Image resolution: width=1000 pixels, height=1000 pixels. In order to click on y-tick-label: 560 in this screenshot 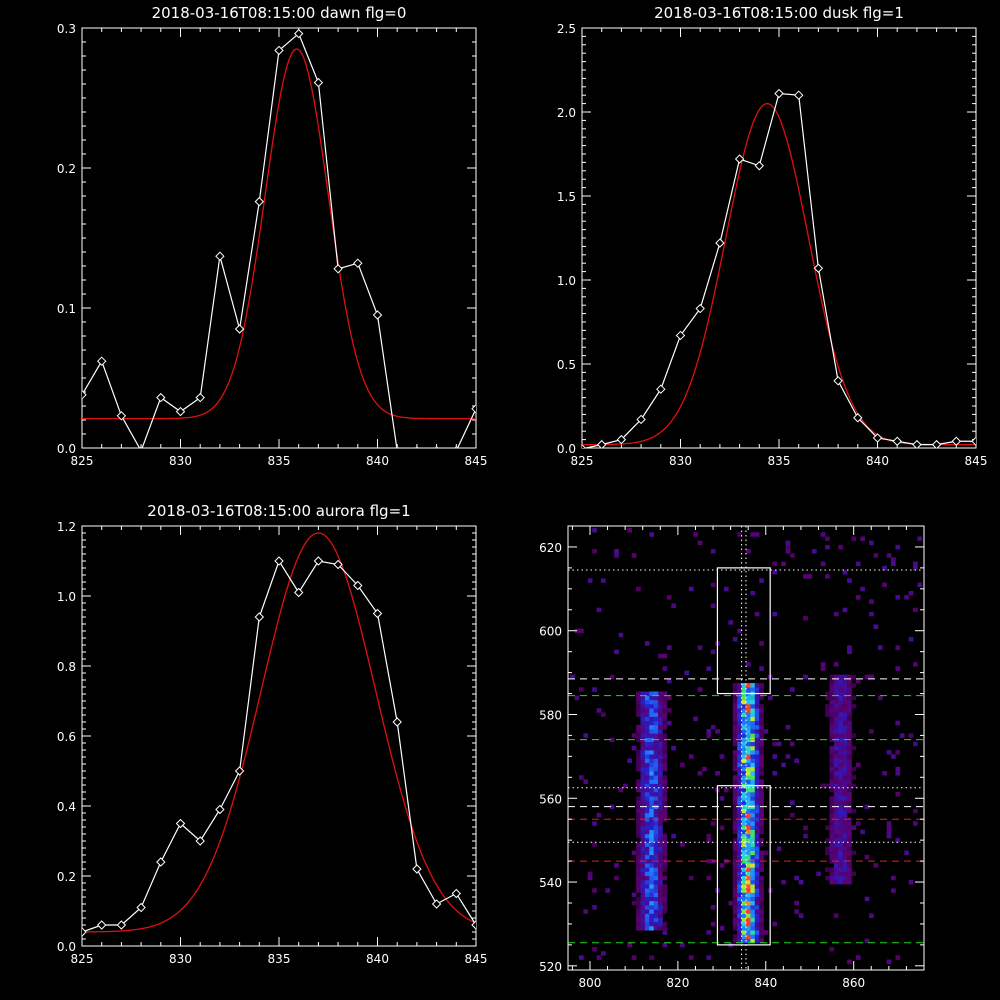, I will do `click(550, 799)`.